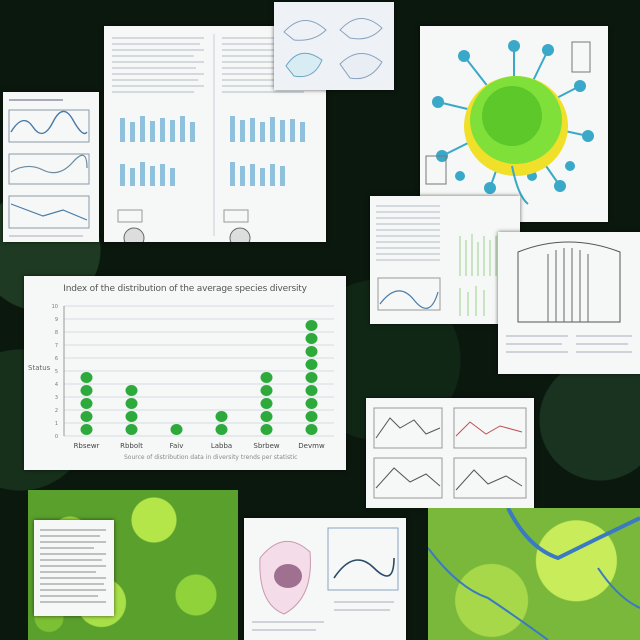 Image resolution: width=640 pixels, height=640 pixels. Describe the element at coordinates (56, 372) in the screenshot. I see `y-tick-label: 5` at that location.